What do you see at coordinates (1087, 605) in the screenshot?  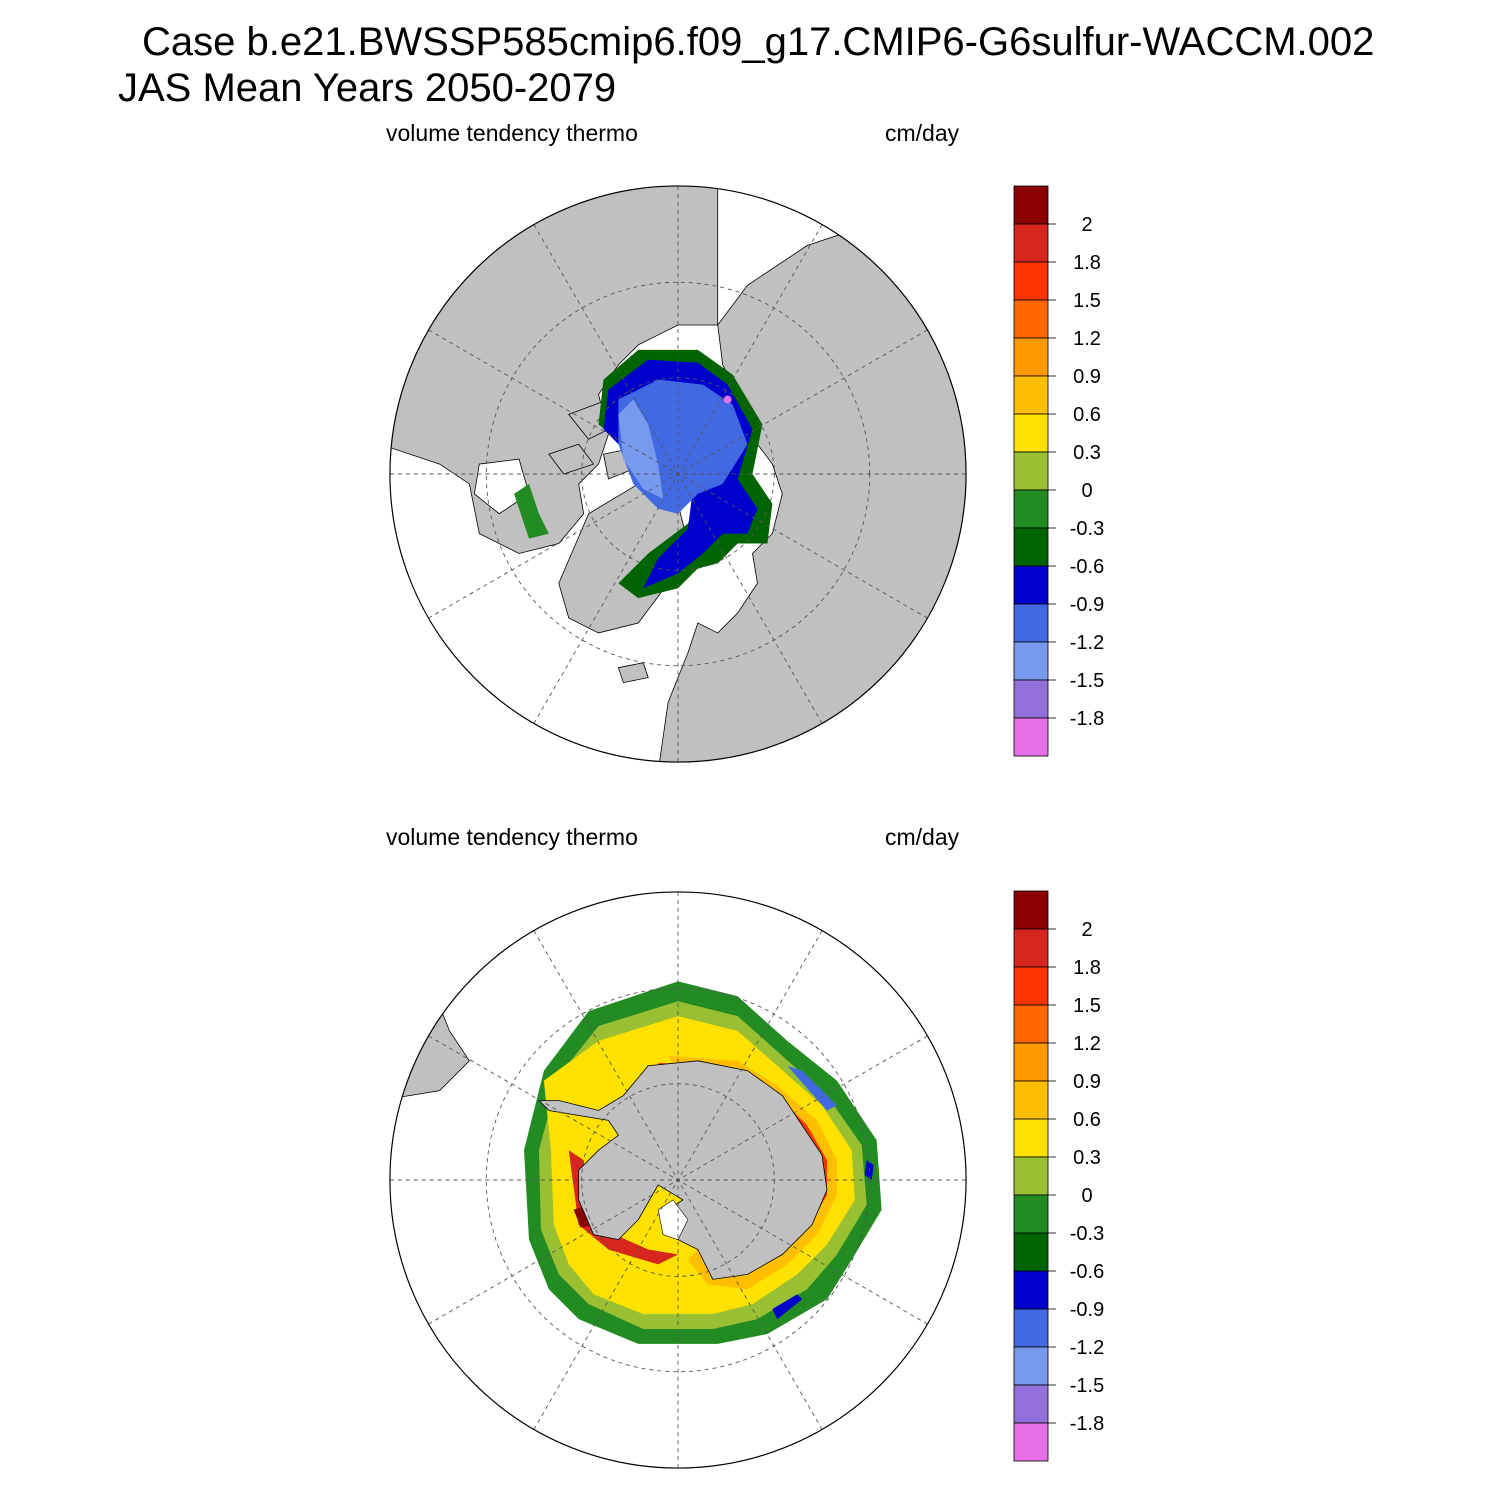 I see `north-colorbar-label-10: -0.9` at bounding box center [1087, 605].